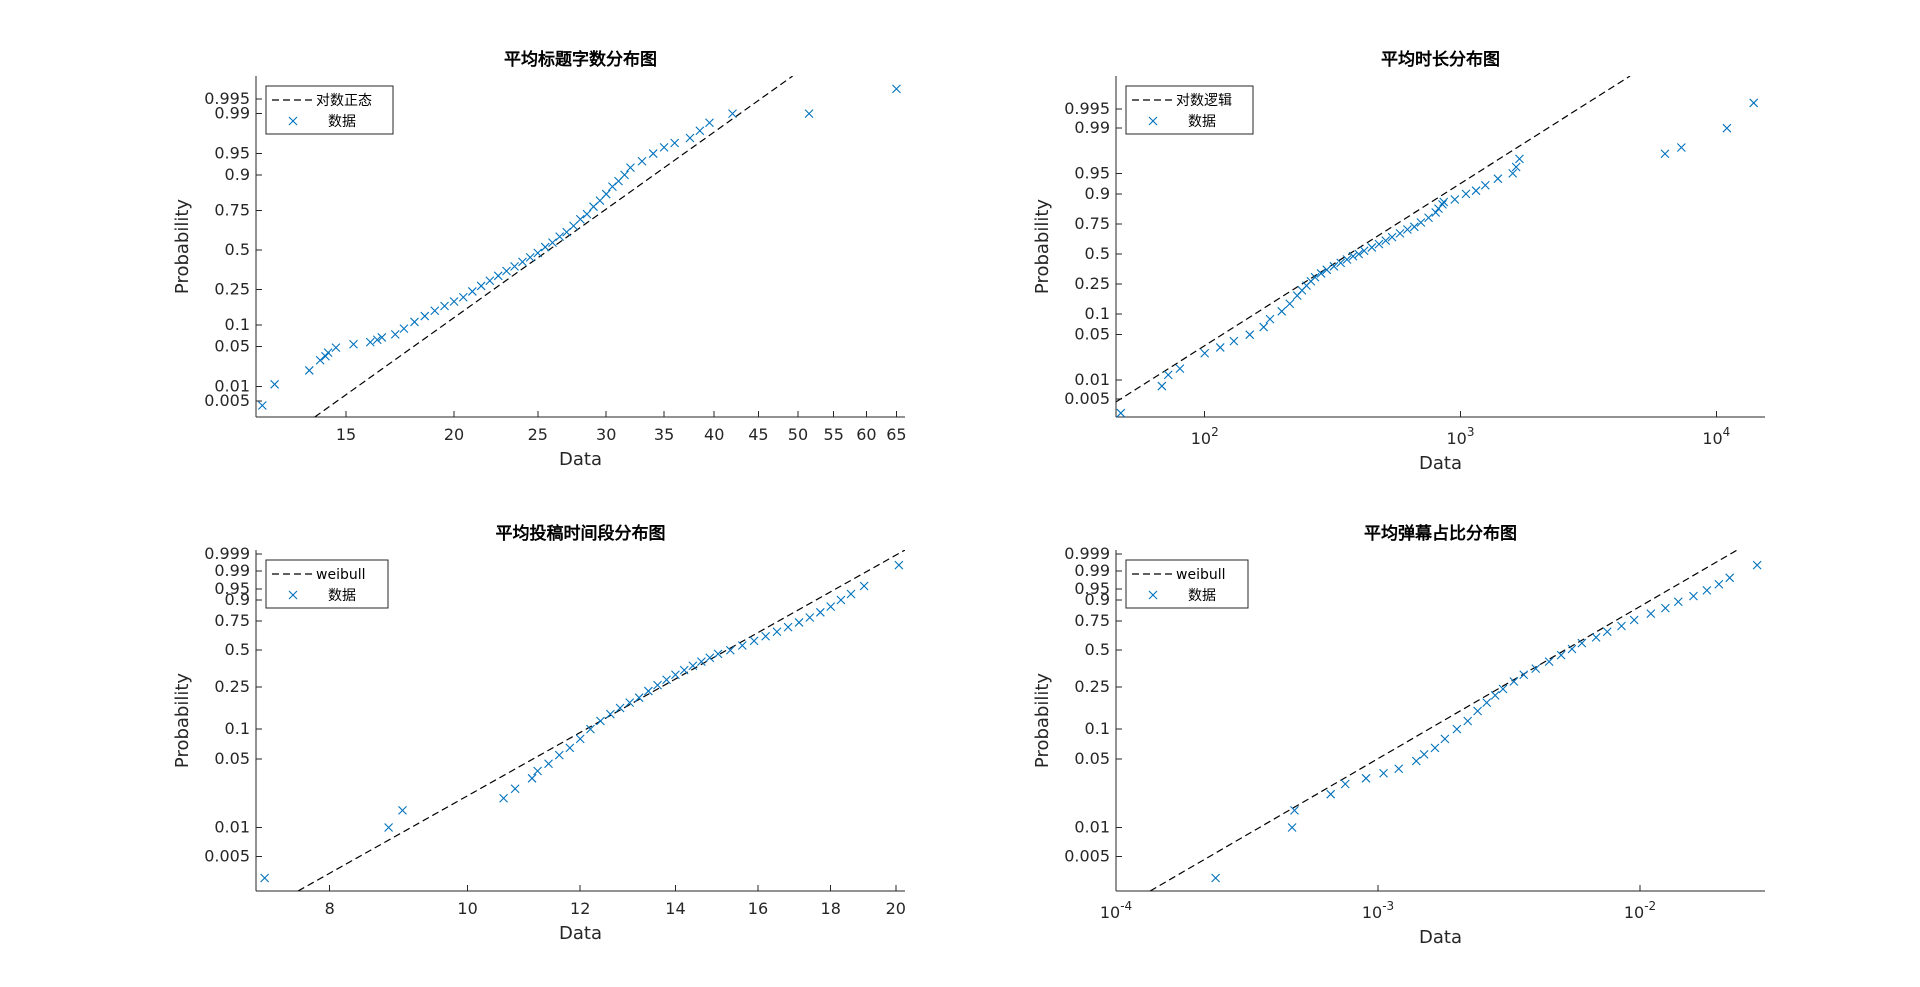 This screenshot has height=987, width=1920. Describe the element at coordinates (1201, 575) in the screenshot. I see `legend-label-fit: weibull` at that location.